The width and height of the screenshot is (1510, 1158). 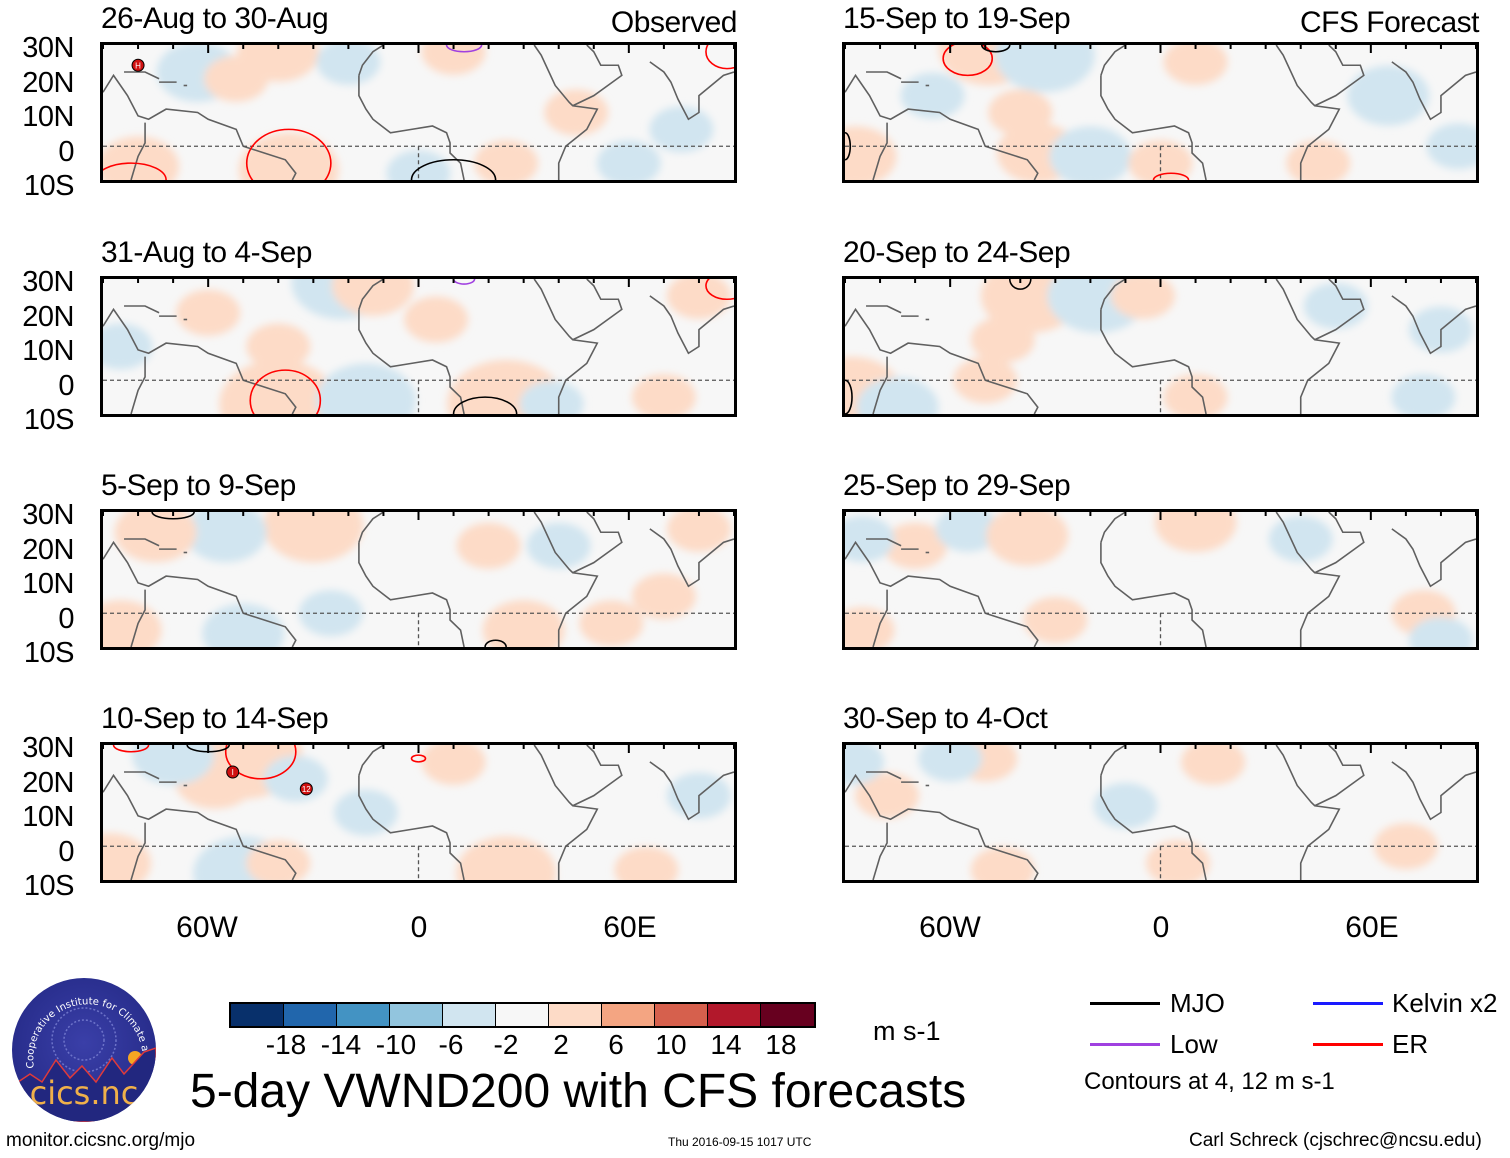 What do you see at coordinates (206, 252) in the screenshot?
I see `panel-title: 31-Aug to 4-Sep` at bounding box center [206, 252].